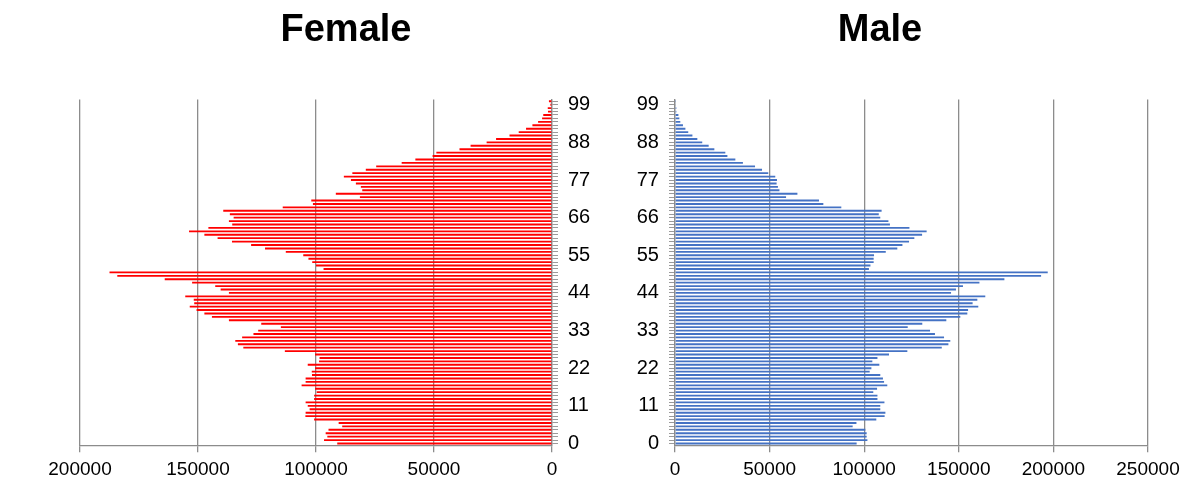  Describe the element at coordinates (1148, 468) in the screenshot. I see `x-tick-label: 250000` at that location.